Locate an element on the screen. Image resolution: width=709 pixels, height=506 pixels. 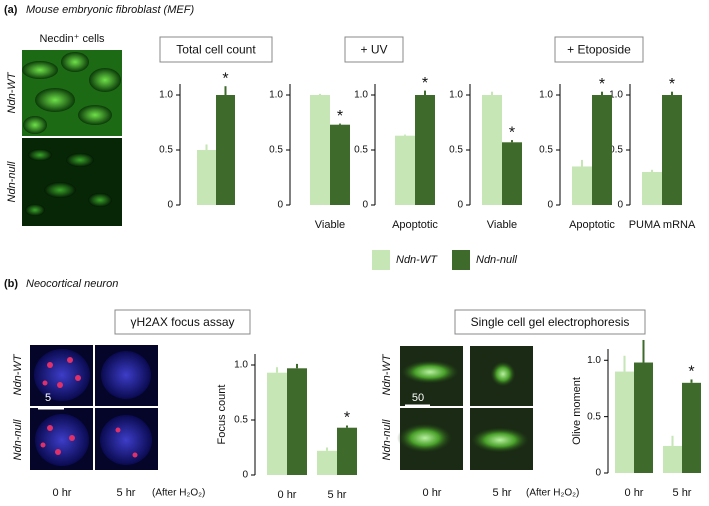
chart-title: Single cell gel electrophoresis is located at coordinates (550, 322).